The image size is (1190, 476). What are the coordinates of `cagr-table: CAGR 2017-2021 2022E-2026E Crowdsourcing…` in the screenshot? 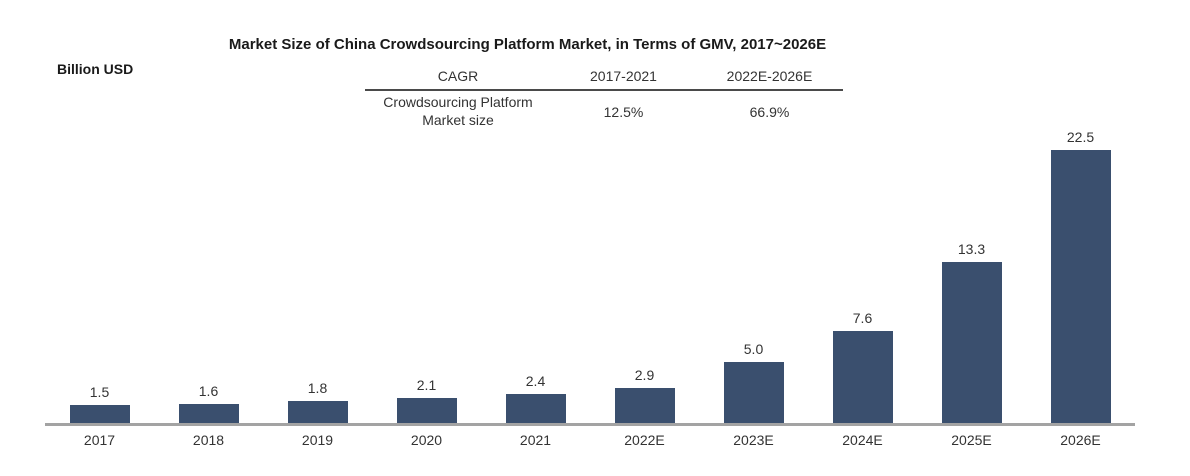 It's located at (604, 98).